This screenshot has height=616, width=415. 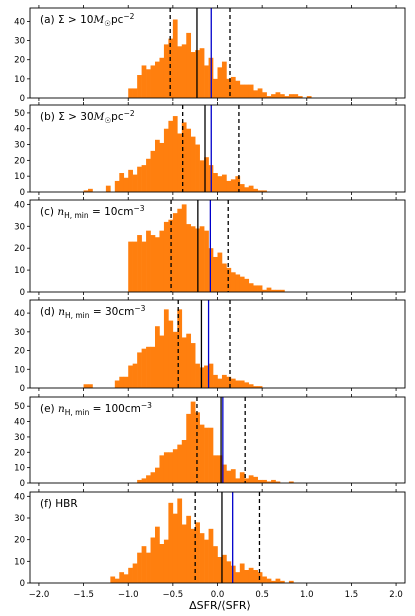 What do you see at coordinates (210, 150) in the screenshot?
I see `panel-b: 0 10 20 30 40 50 (b) Σ > 30M☉pc−2` at bounding box center [210, 150].